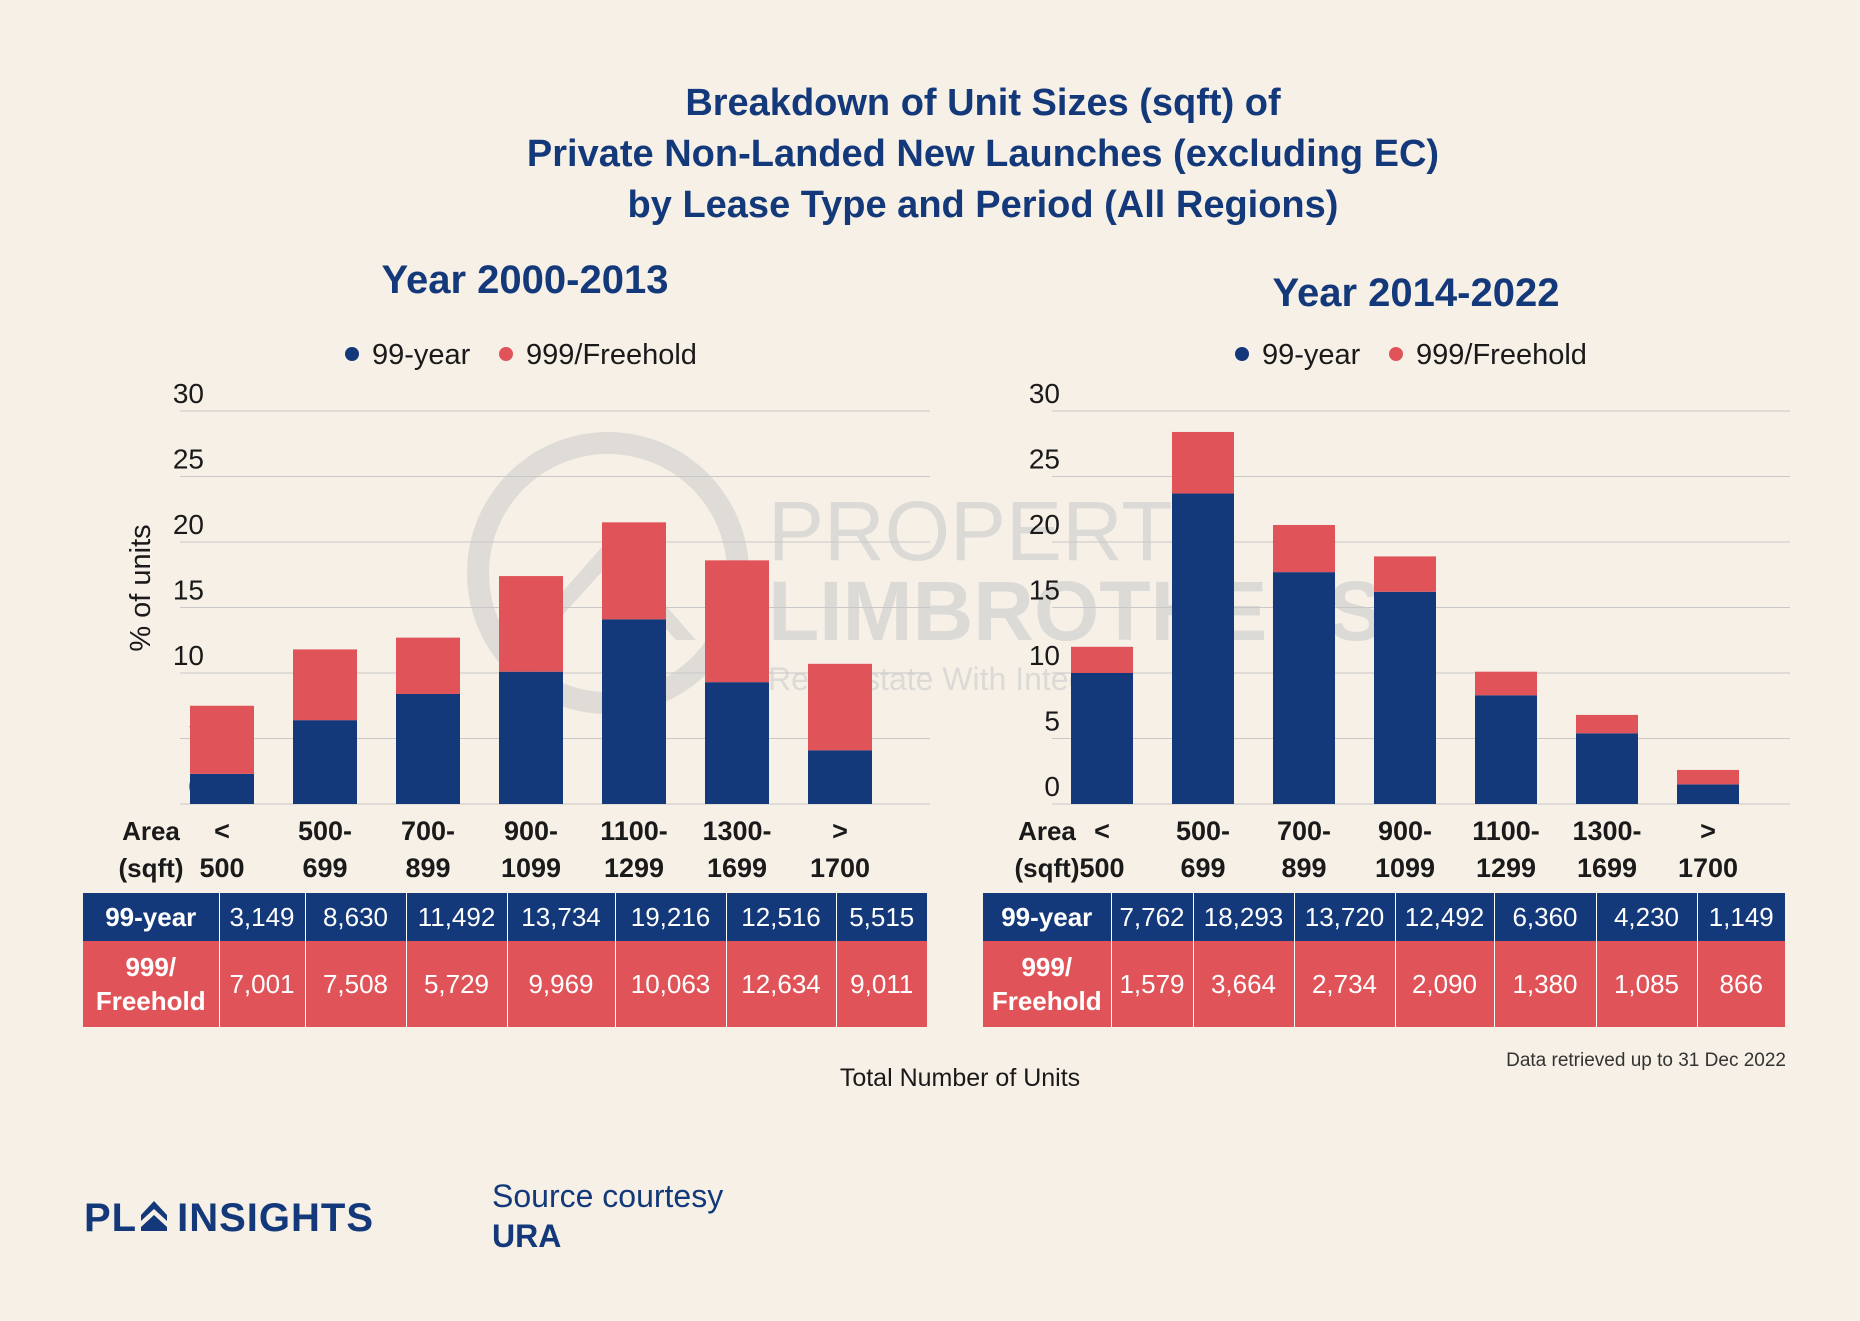  Describe the element at coordinates (1044, 524) in the screenshot. I see `y-tick-label: 20` at that location.